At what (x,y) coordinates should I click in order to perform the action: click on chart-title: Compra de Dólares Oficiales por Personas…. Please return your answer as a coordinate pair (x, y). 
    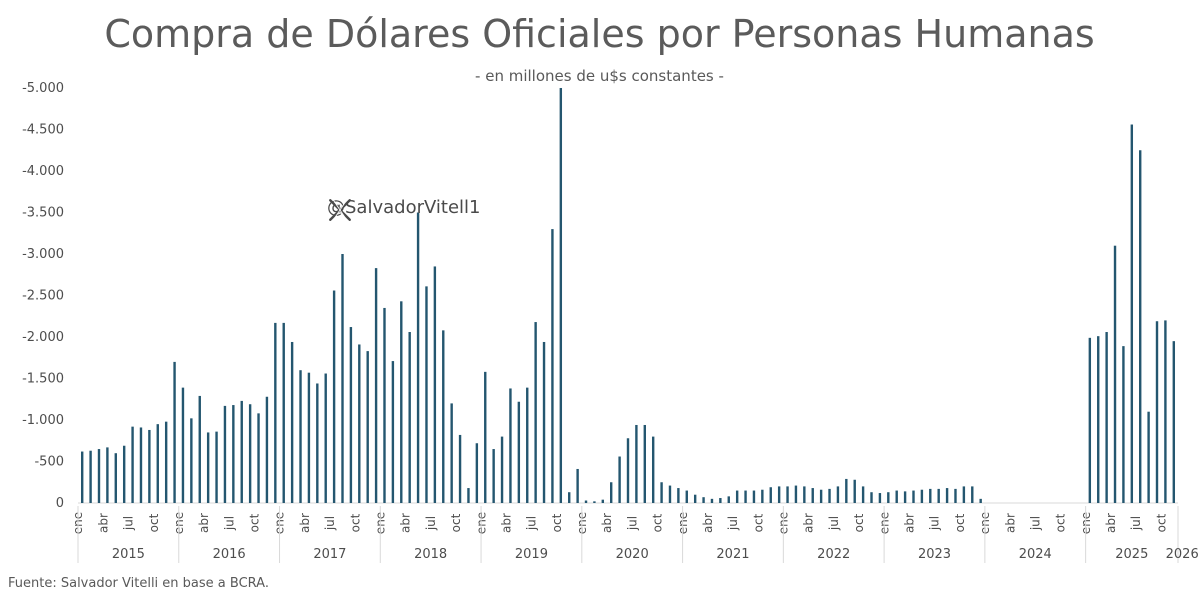
    Looking at the image, I should click on (599, 34).